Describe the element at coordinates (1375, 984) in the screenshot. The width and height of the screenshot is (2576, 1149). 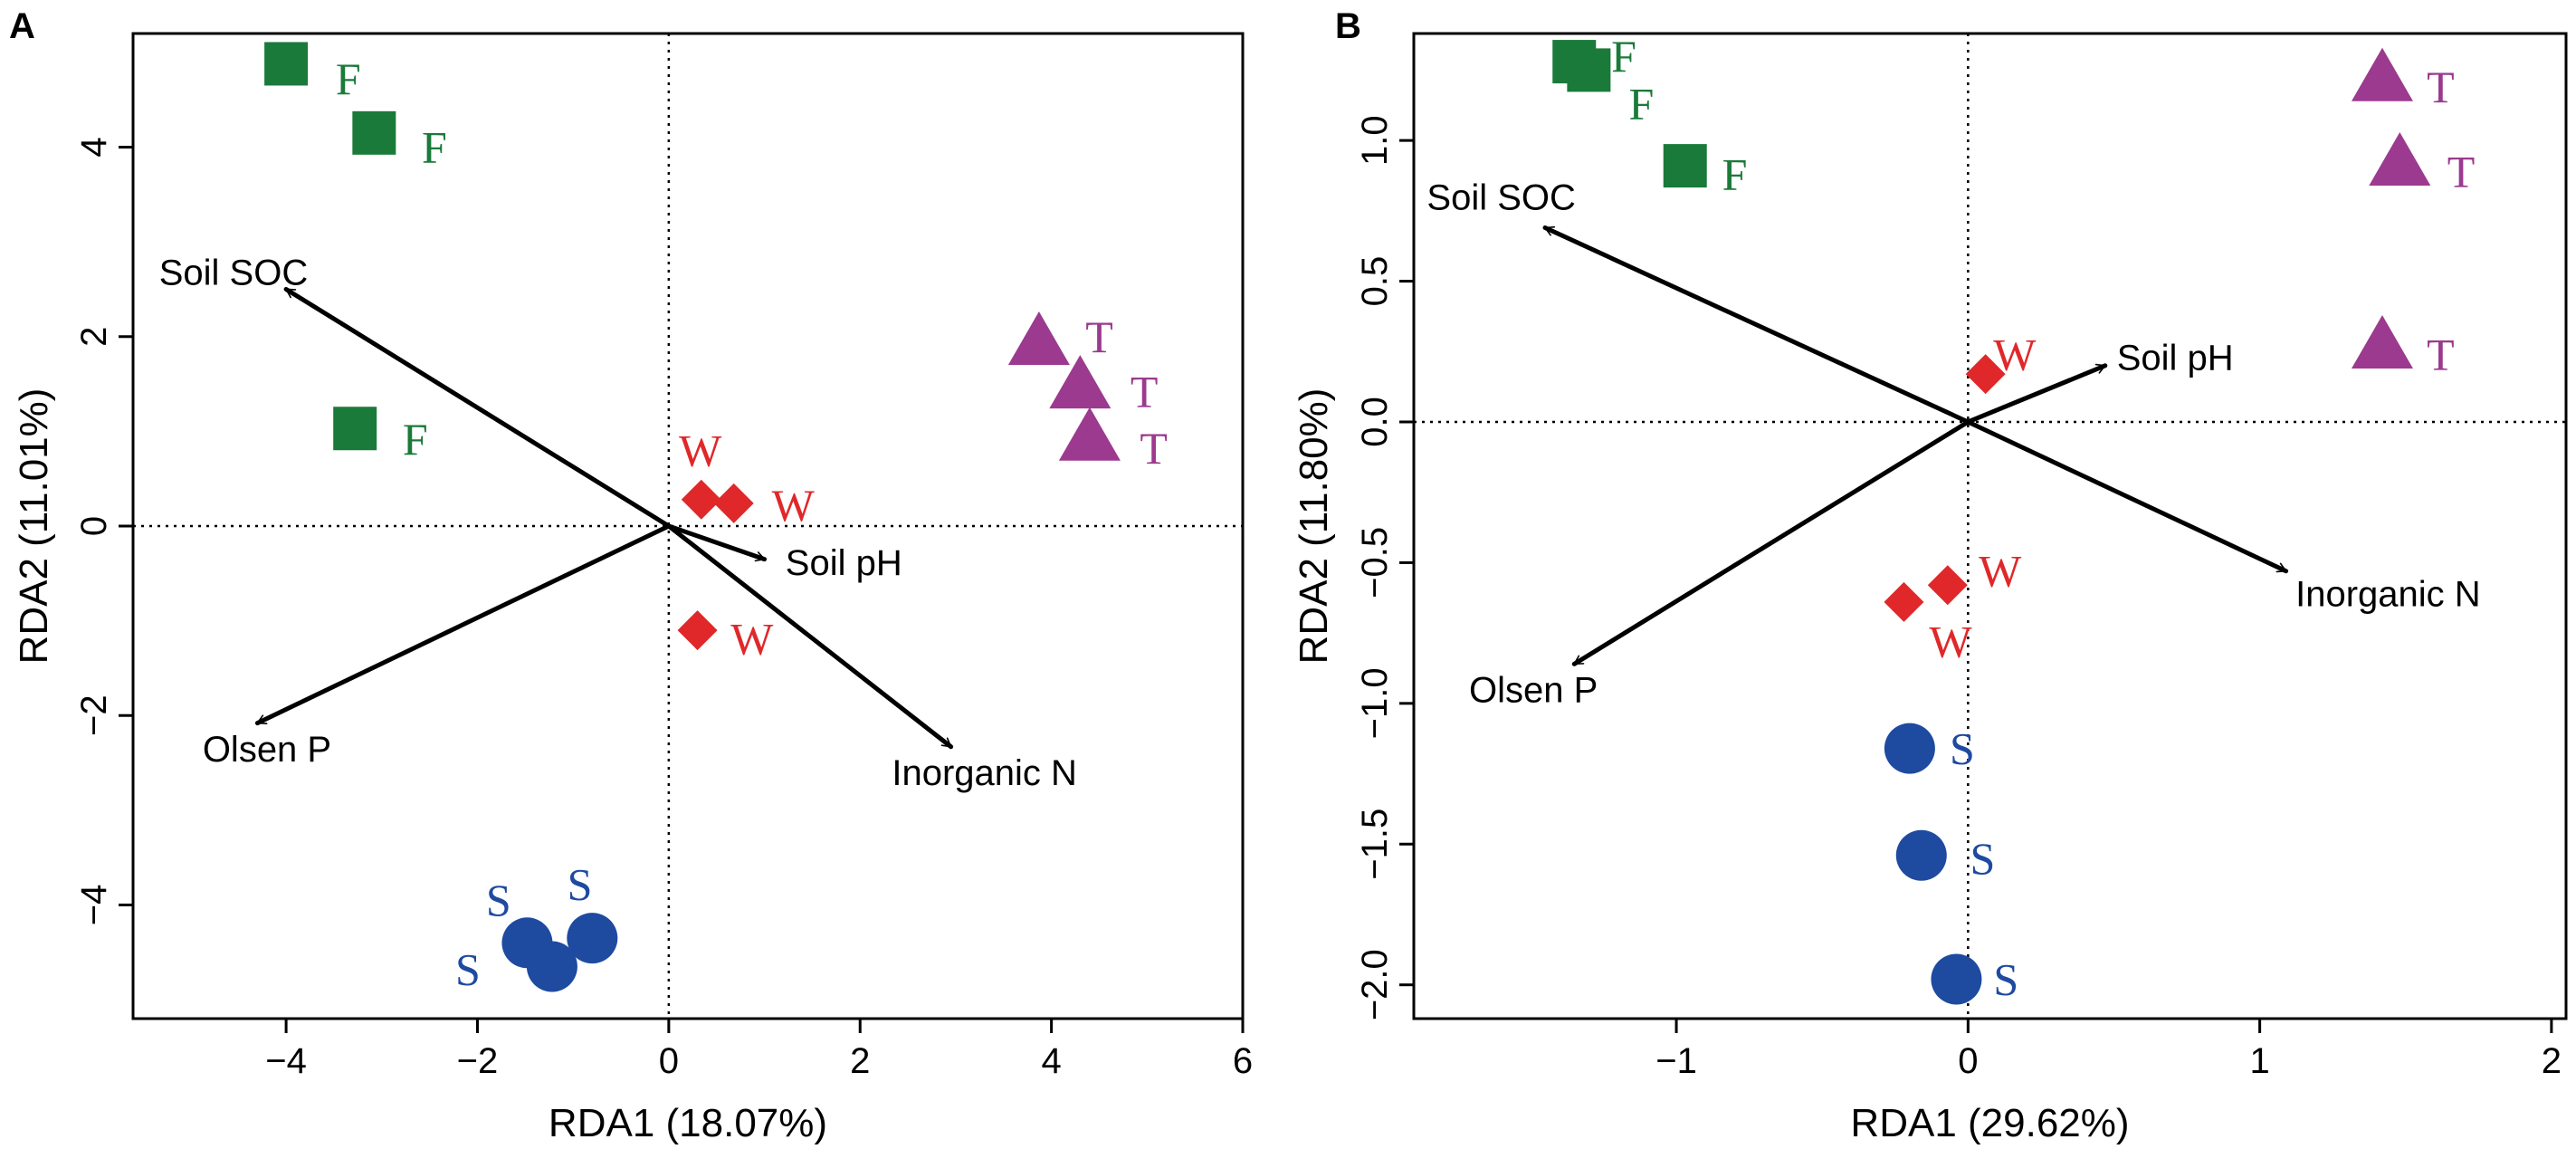
I see `y-tick-label: −2.0` at that location.